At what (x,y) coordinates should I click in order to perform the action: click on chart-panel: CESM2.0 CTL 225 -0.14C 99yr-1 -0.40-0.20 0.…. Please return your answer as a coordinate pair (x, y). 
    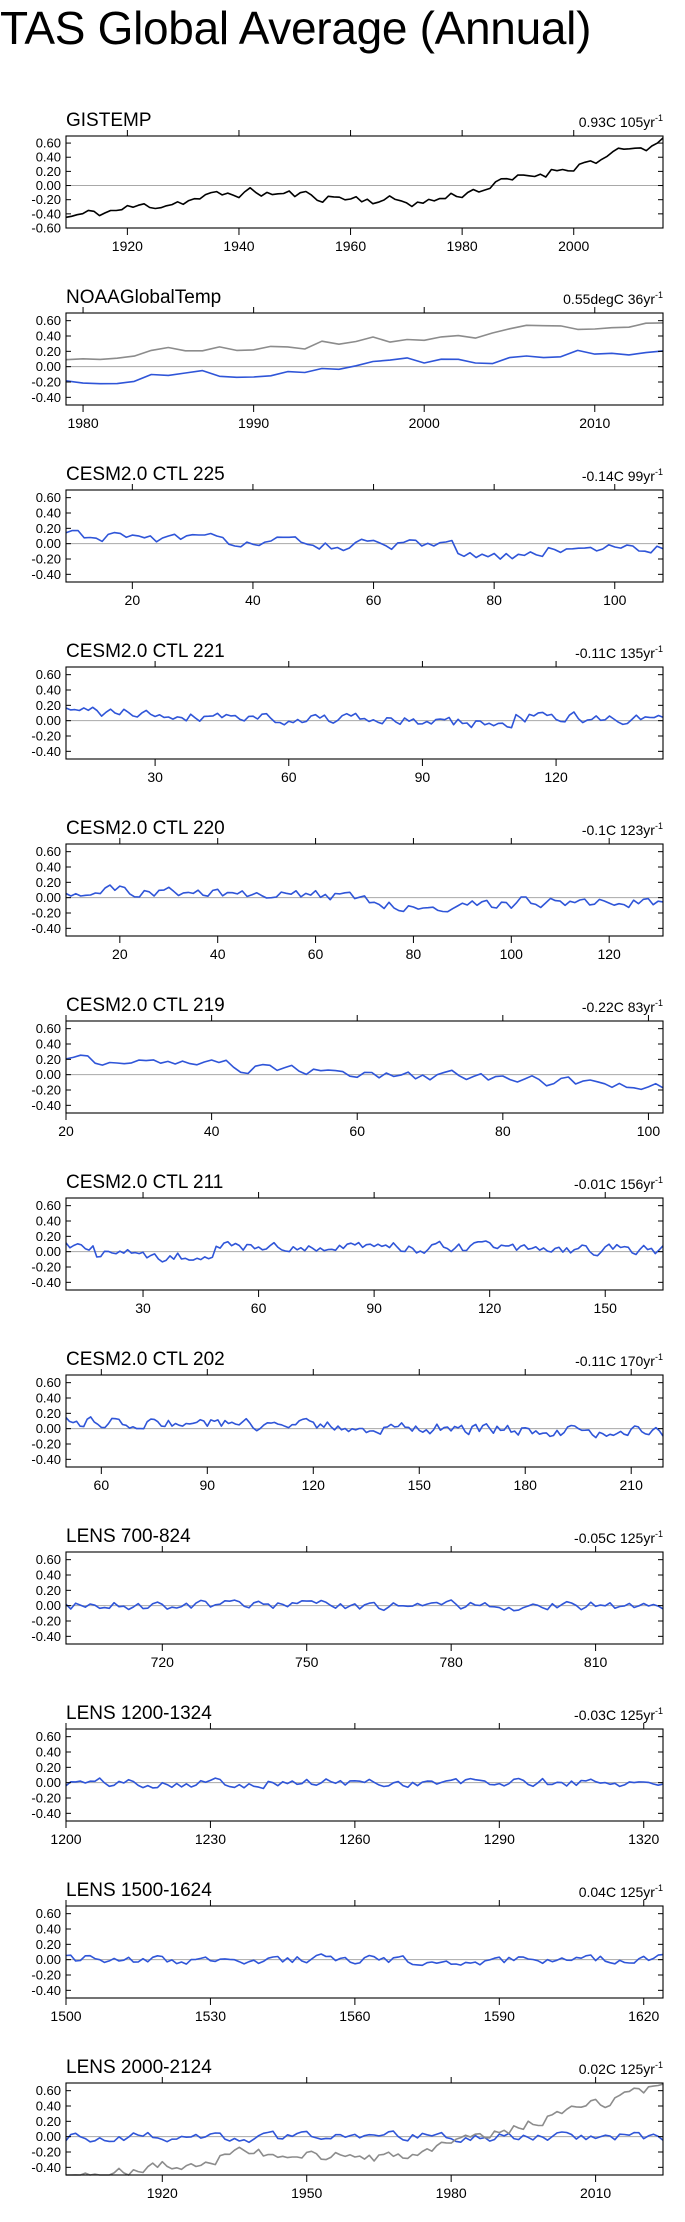
    Looking at the image, I should click on (347, 536).